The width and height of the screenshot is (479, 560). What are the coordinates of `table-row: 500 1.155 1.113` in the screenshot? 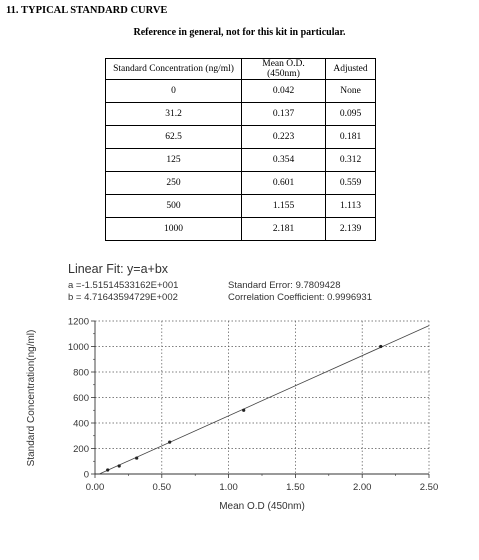 It's located at (240, 206).